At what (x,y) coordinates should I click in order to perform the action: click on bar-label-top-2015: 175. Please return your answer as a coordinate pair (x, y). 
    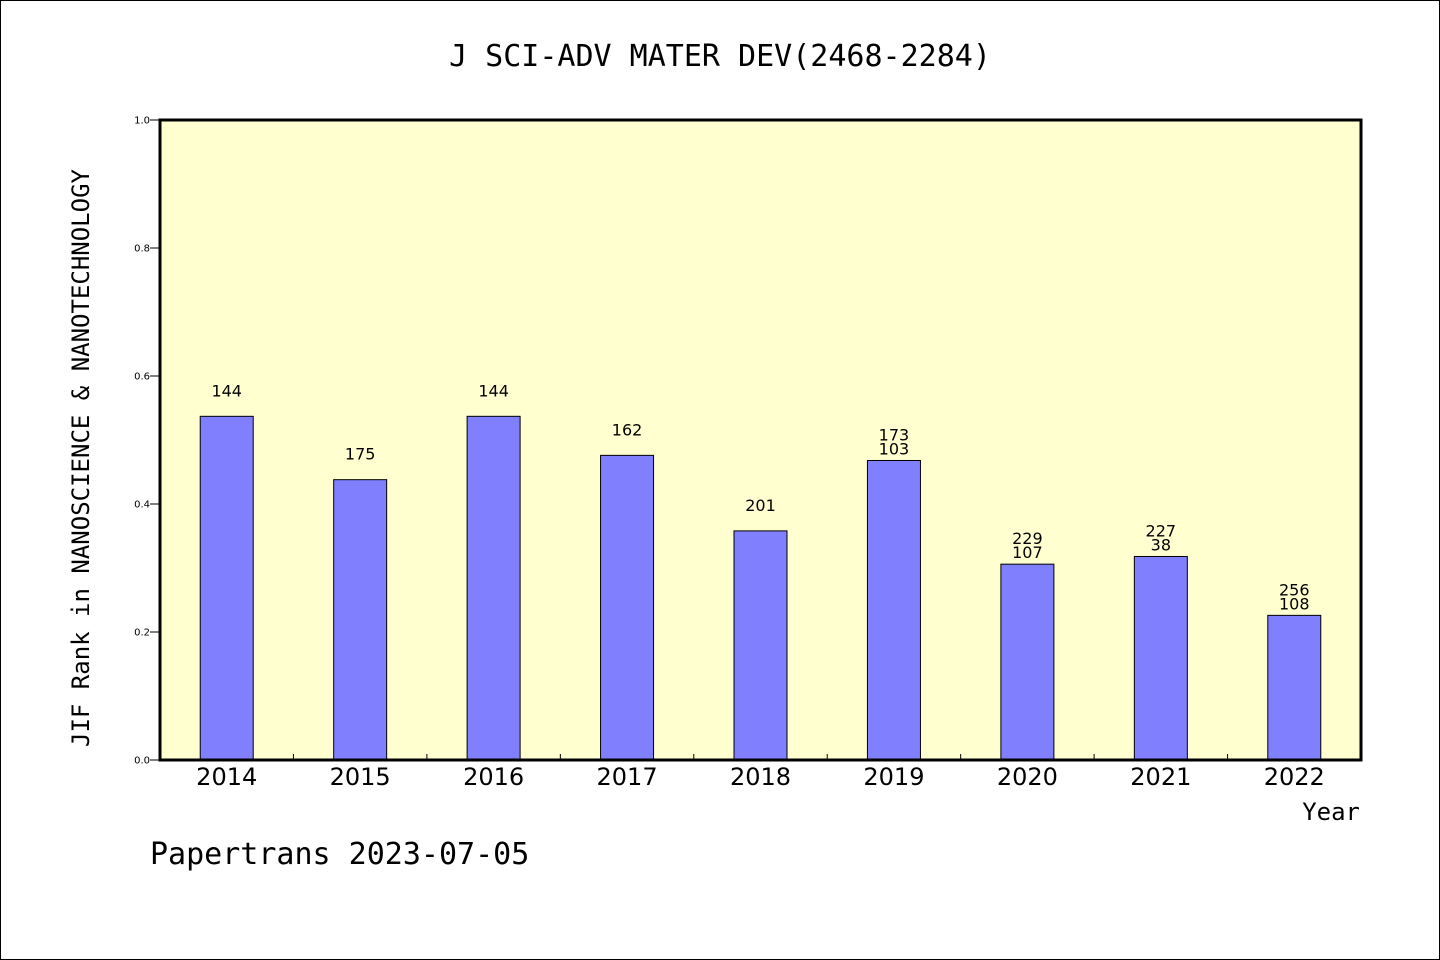
    Looking at the image, I should click on (360, 454).